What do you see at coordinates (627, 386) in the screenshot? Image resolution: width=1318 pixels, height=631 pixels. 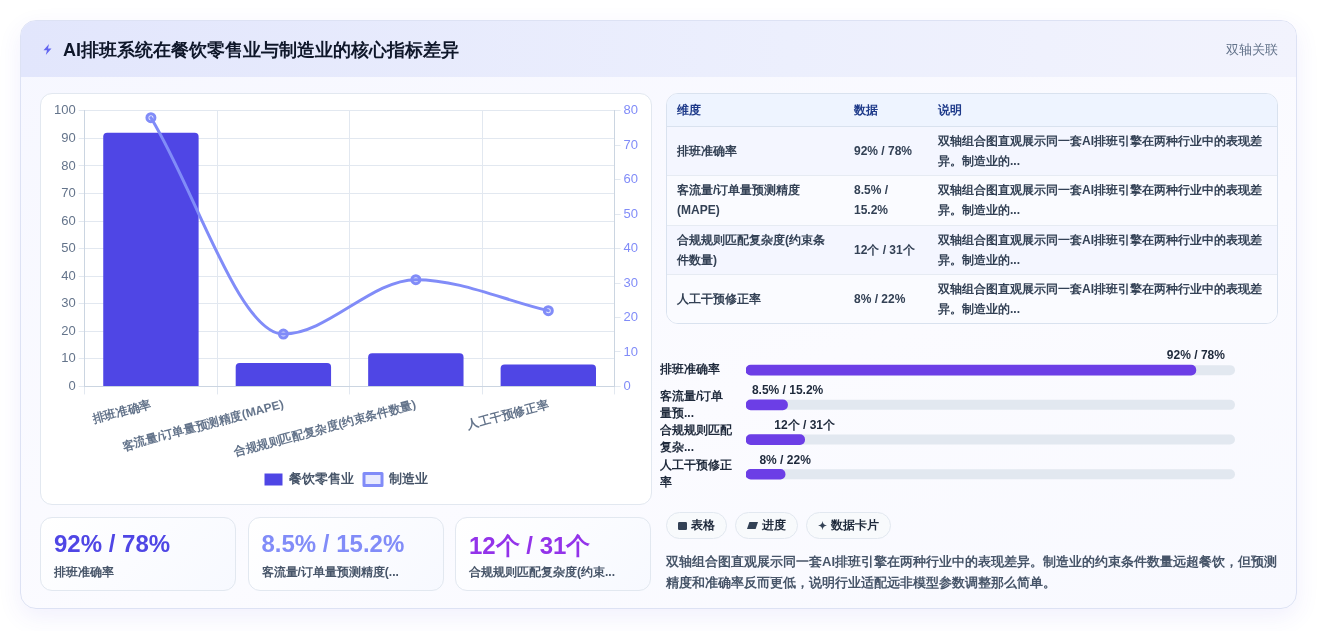 I see `y2-tick-label: 0` at bounding box center [627, 386].